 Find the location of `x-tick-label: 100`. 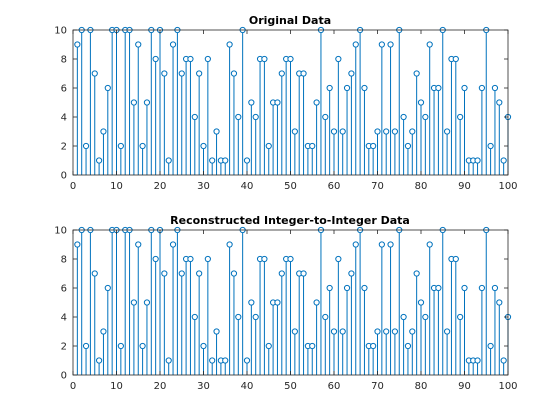

x-tick-label: 100 is located at coordinates (507, 186).